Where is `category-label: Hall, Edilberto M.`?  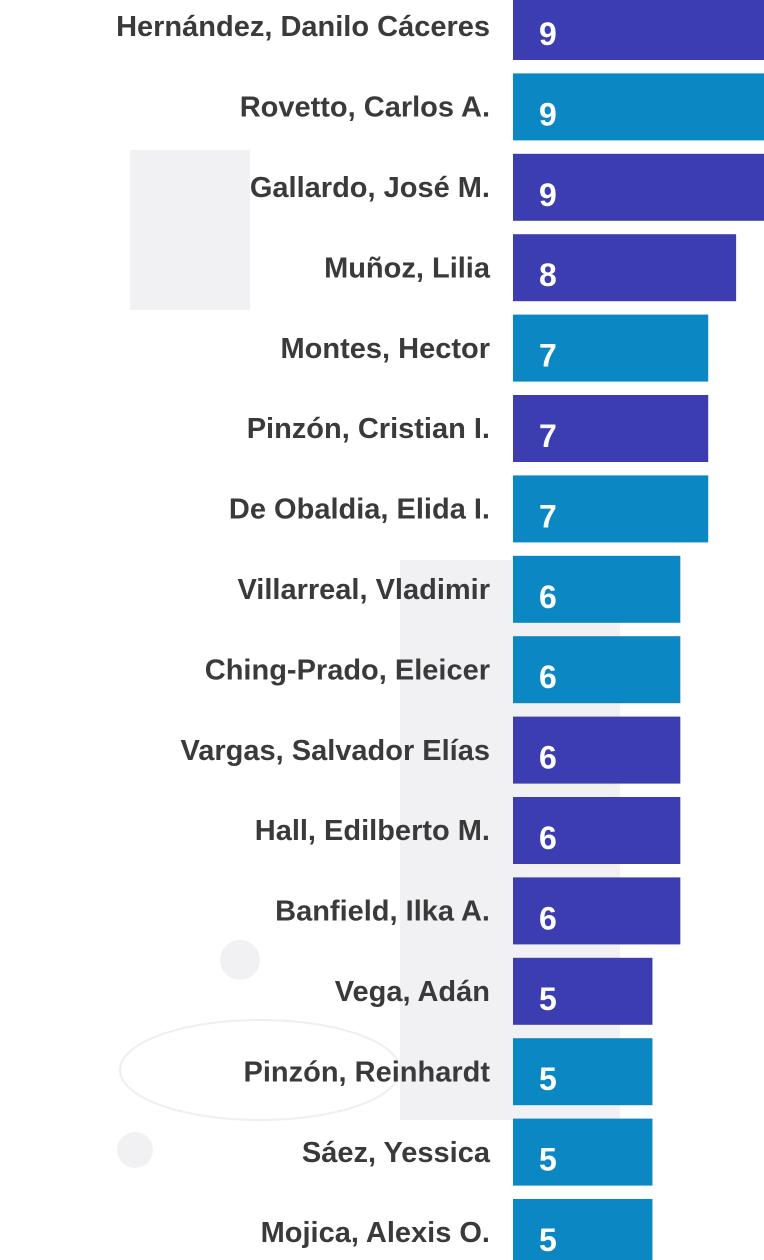
category-label: Hall, Edilberto M. is located at coordinates (372, 831).